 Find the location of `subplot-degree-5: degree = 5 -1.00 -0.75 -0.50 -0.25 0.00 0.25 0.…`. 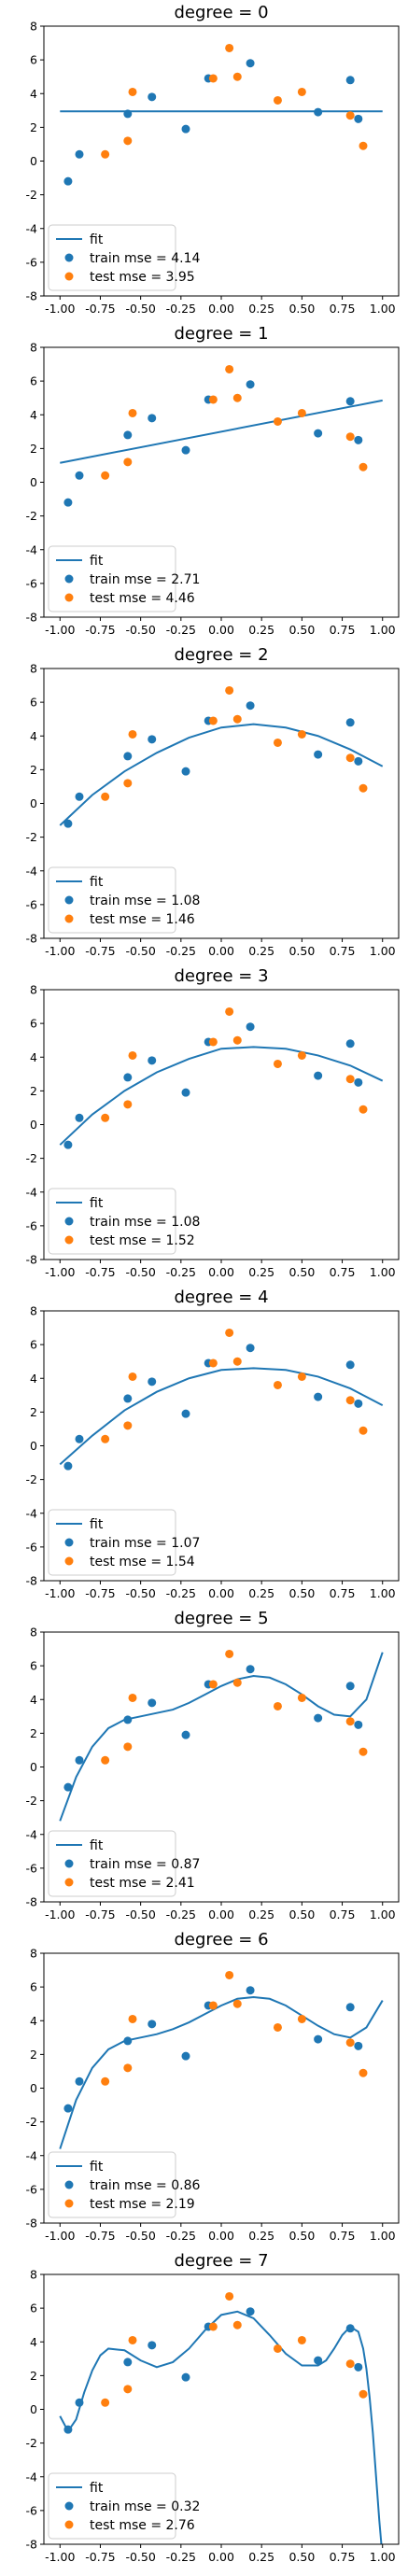

subplot-degree-5: degree = 5 -1.00 -0.75 -0.50 -0.25 0.00 0.25 0.… is located at coordinates (213, 1765).